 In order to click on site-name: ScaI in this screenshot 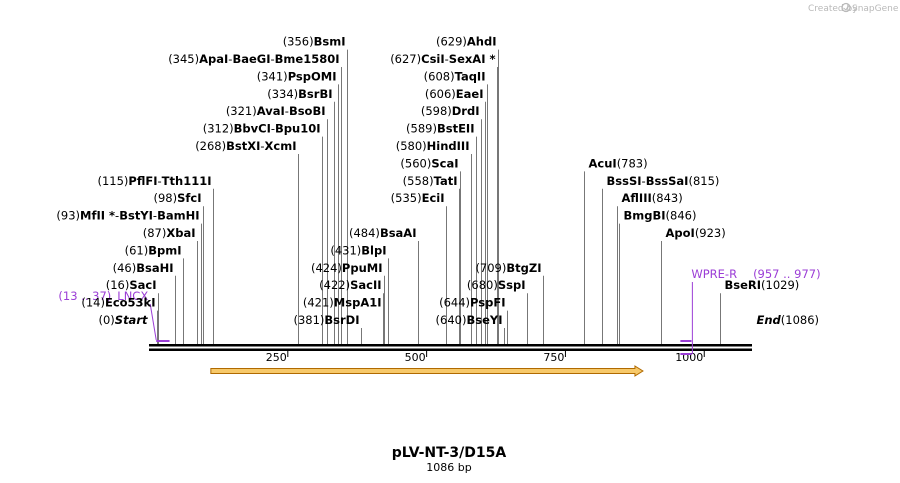, I will do `click(444, 163)`.